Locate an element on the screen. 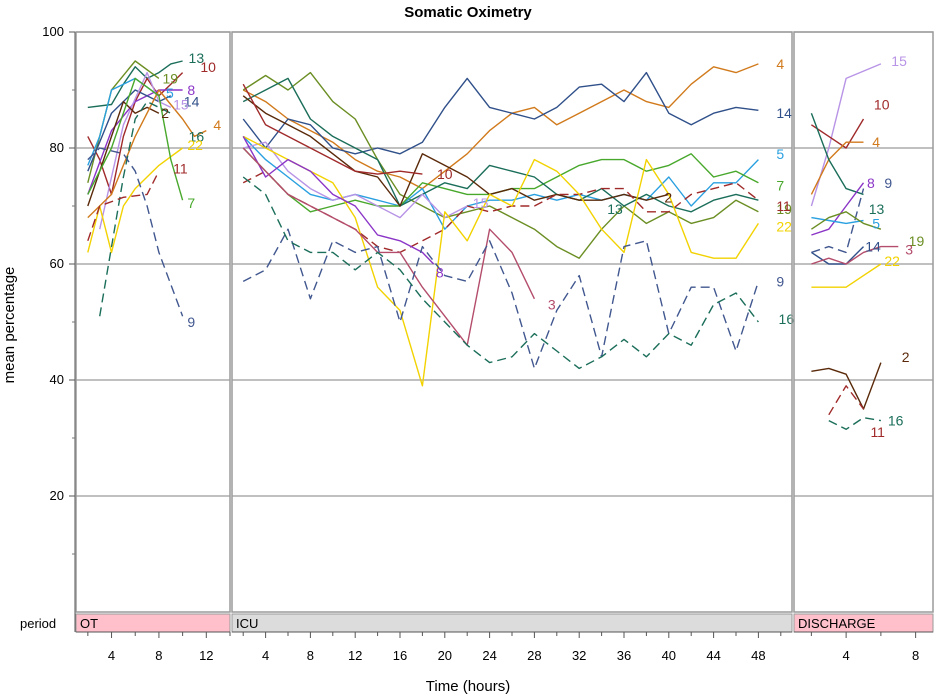 The height and width of the screenshot is (695, 936). series-label-ot-15: 15 is located at coordinates (181, 105).